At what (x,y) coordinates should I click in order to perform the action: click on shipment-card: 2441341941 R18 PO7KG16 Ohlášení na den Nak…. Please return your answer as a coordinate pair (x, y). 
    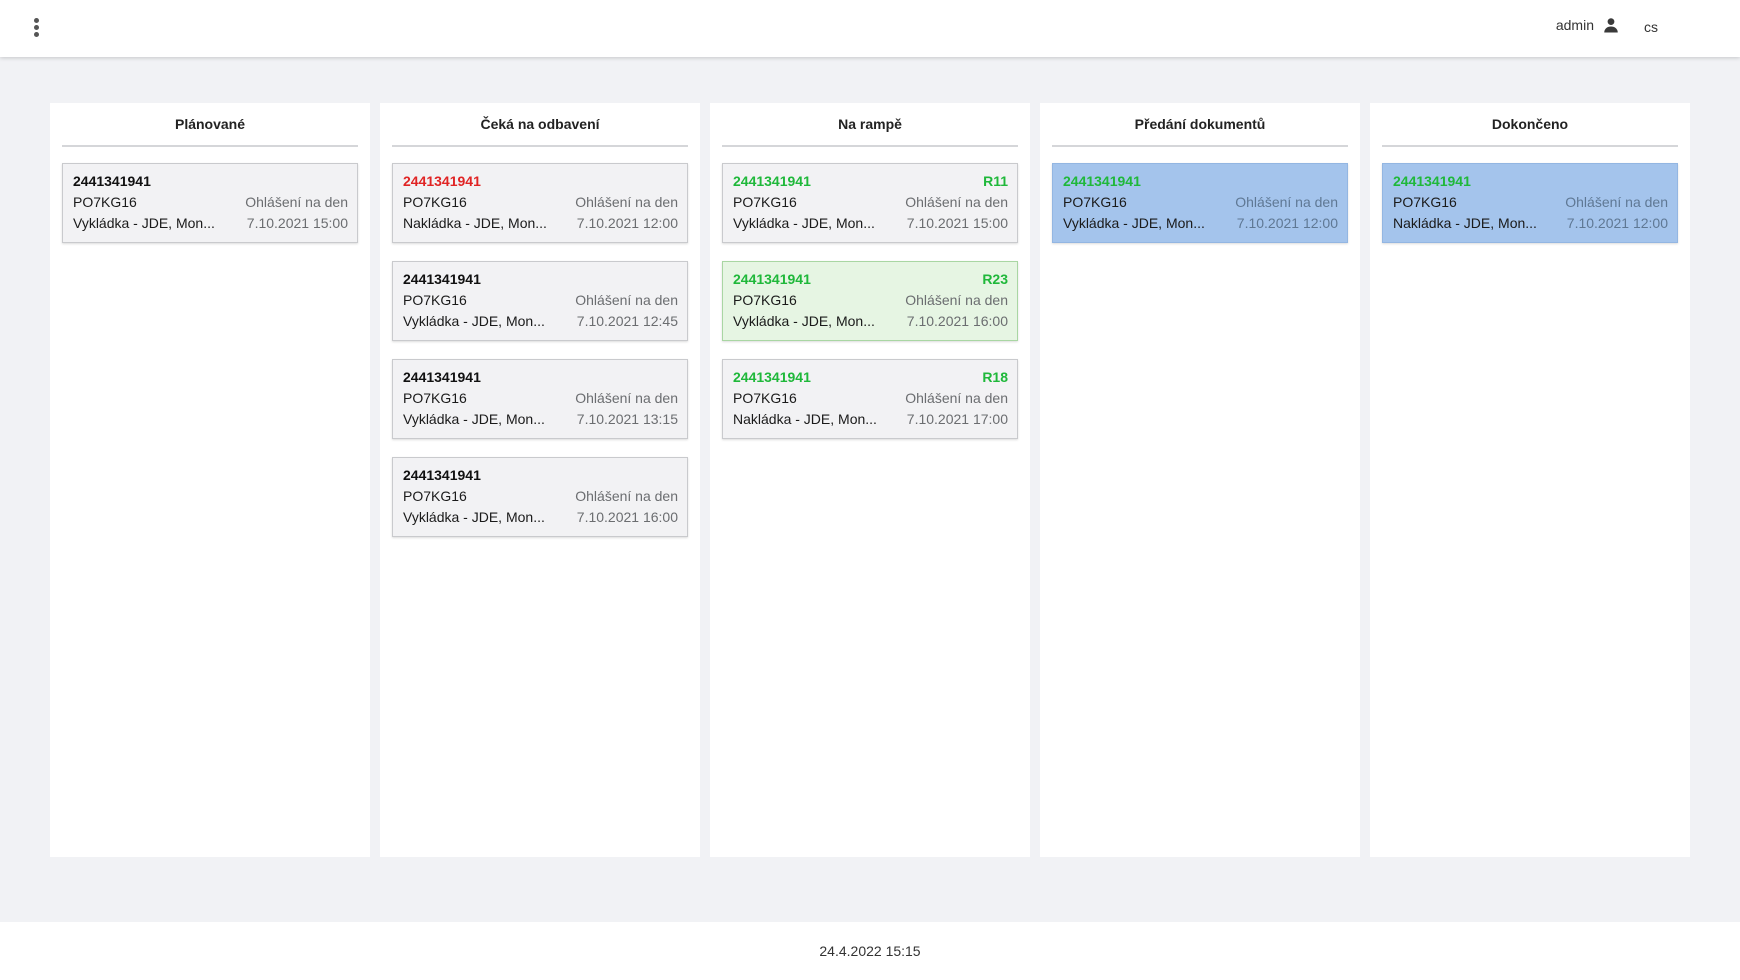
    Looking at the image, I should click on (870, 399).